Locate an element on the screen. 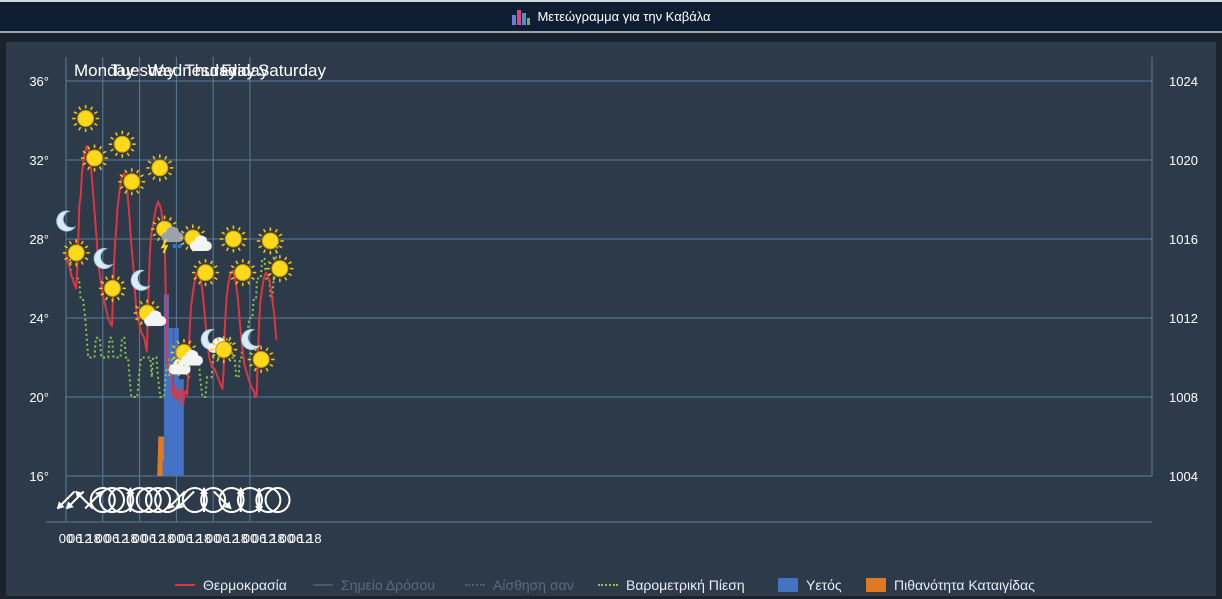 Image resolution: width=1222 pixels, height=599 pixels. hour-label: 00 is located at coordinates (176, 538).